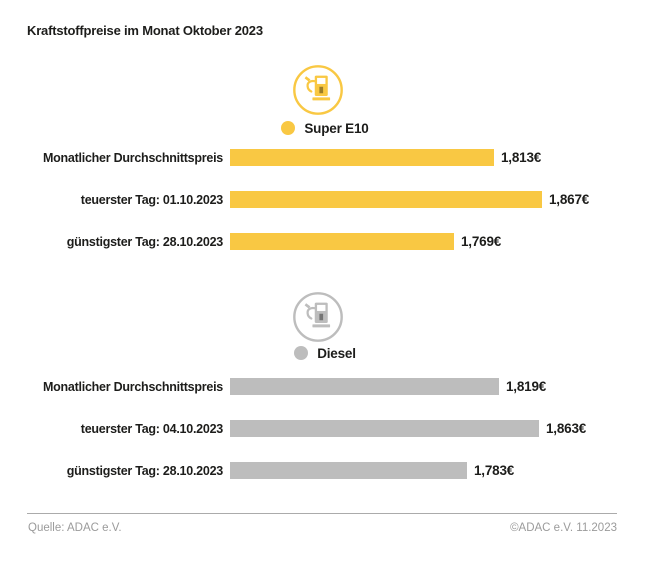  What do you see at coordinates (151, 428) in the screenshot?
I see `bar-category-label: teuerster Tag: 04.10.2023` at bounding box center [151, 428].